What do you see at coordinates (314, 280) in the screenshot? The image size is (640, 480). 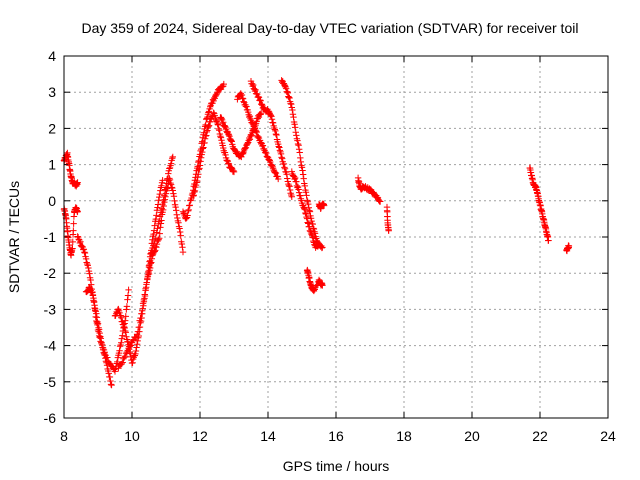 I see `series-s15` at bounding box center [314, 280].